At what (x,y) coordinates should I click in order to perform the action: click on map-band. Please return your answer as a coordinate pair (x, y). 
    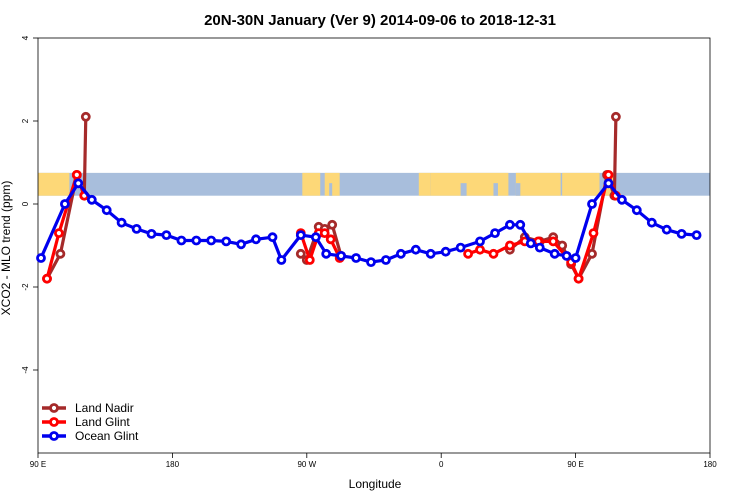
    Looking at the image, I should click on (374, 184).